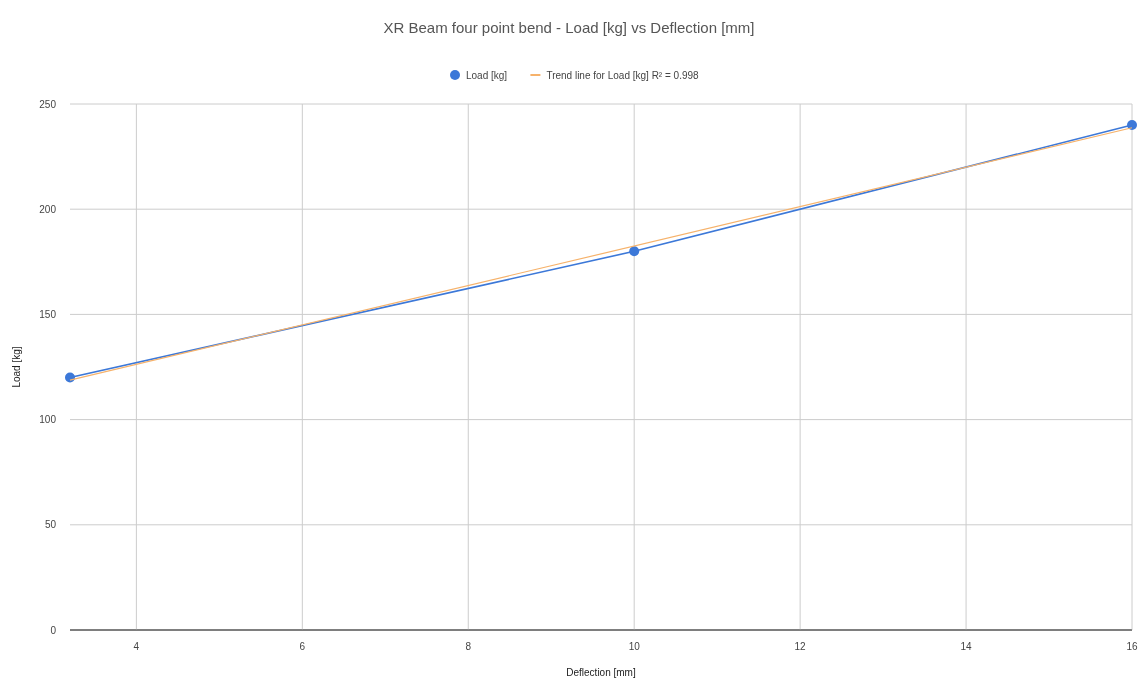  I want to click on x-tick-label: 14, so click(966, 646).